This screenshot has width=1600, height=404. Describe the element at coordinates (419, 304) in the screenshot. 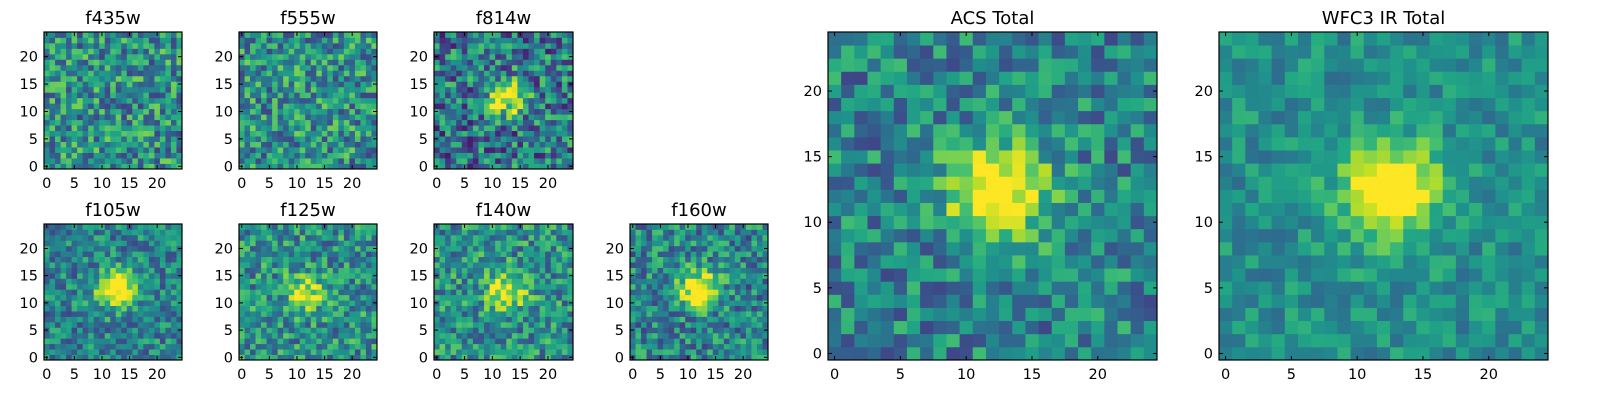

I see `y-tick-label: 10` at that location.